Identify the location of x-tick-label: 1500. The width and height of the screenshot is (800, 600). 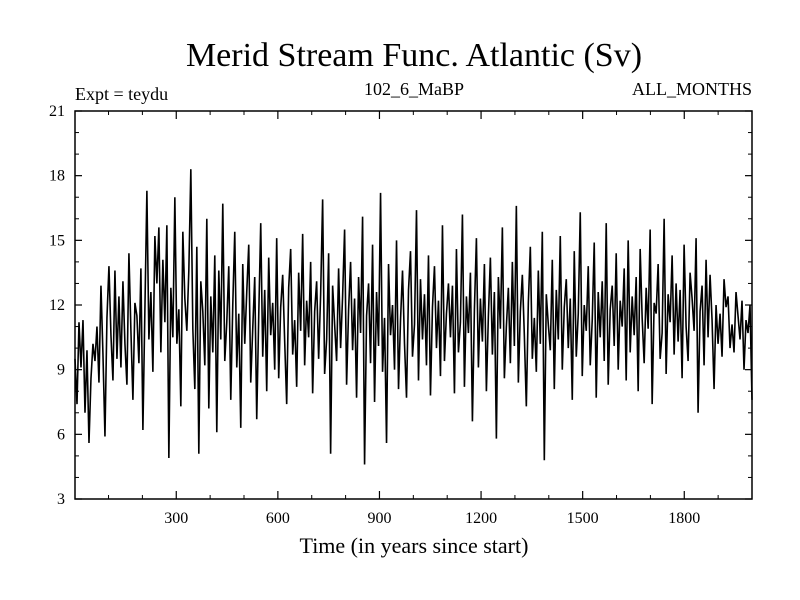
(583, 518).